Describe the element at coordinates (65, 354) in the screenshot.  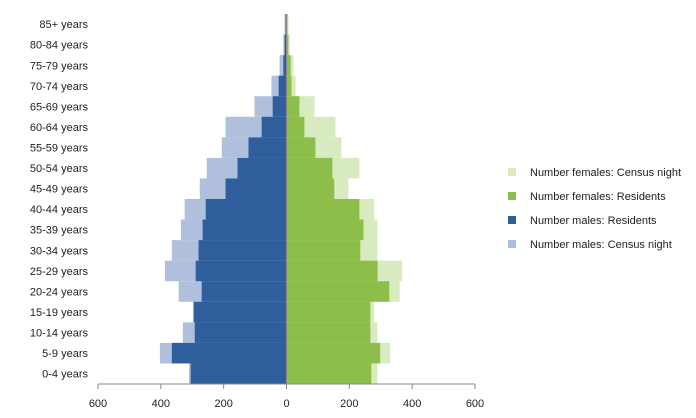
I see `y-tick-label: 5-9 years` at that location.